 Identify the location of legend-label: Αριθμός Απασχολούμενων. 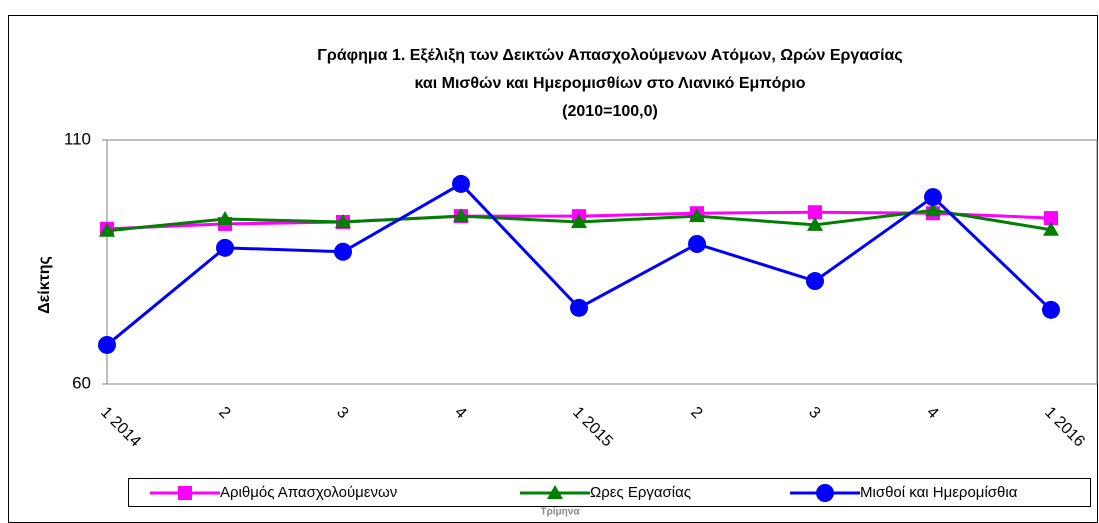
(308, 492).